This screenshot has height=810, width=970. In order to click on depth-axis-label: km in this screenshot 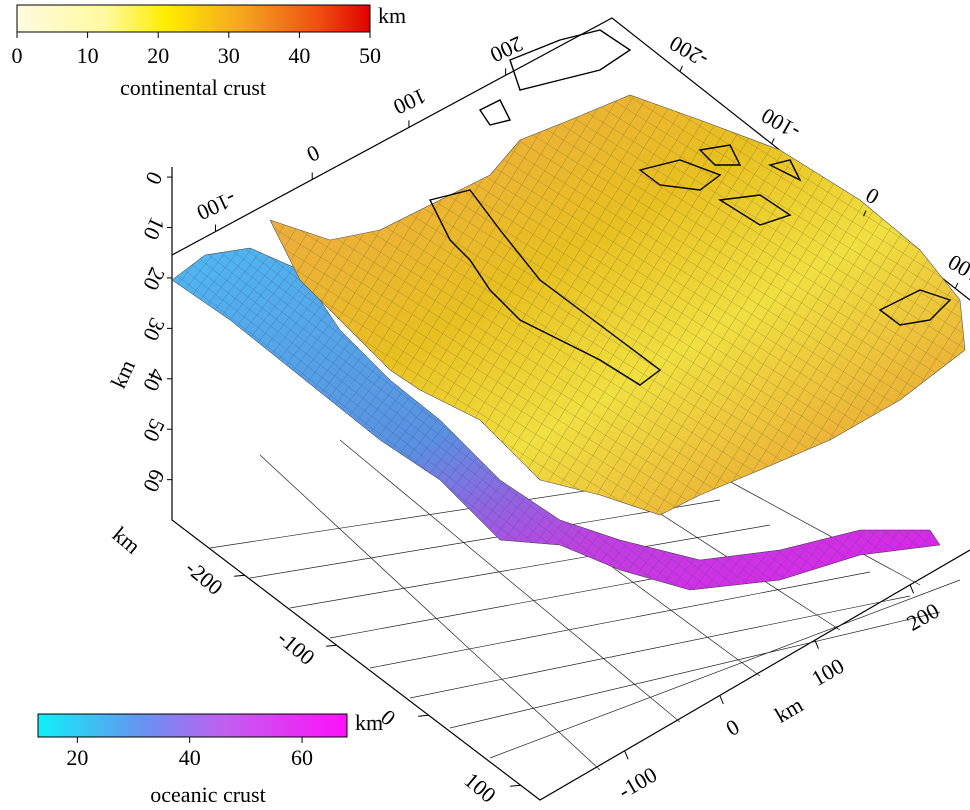, I will do `click(123, 374)`.